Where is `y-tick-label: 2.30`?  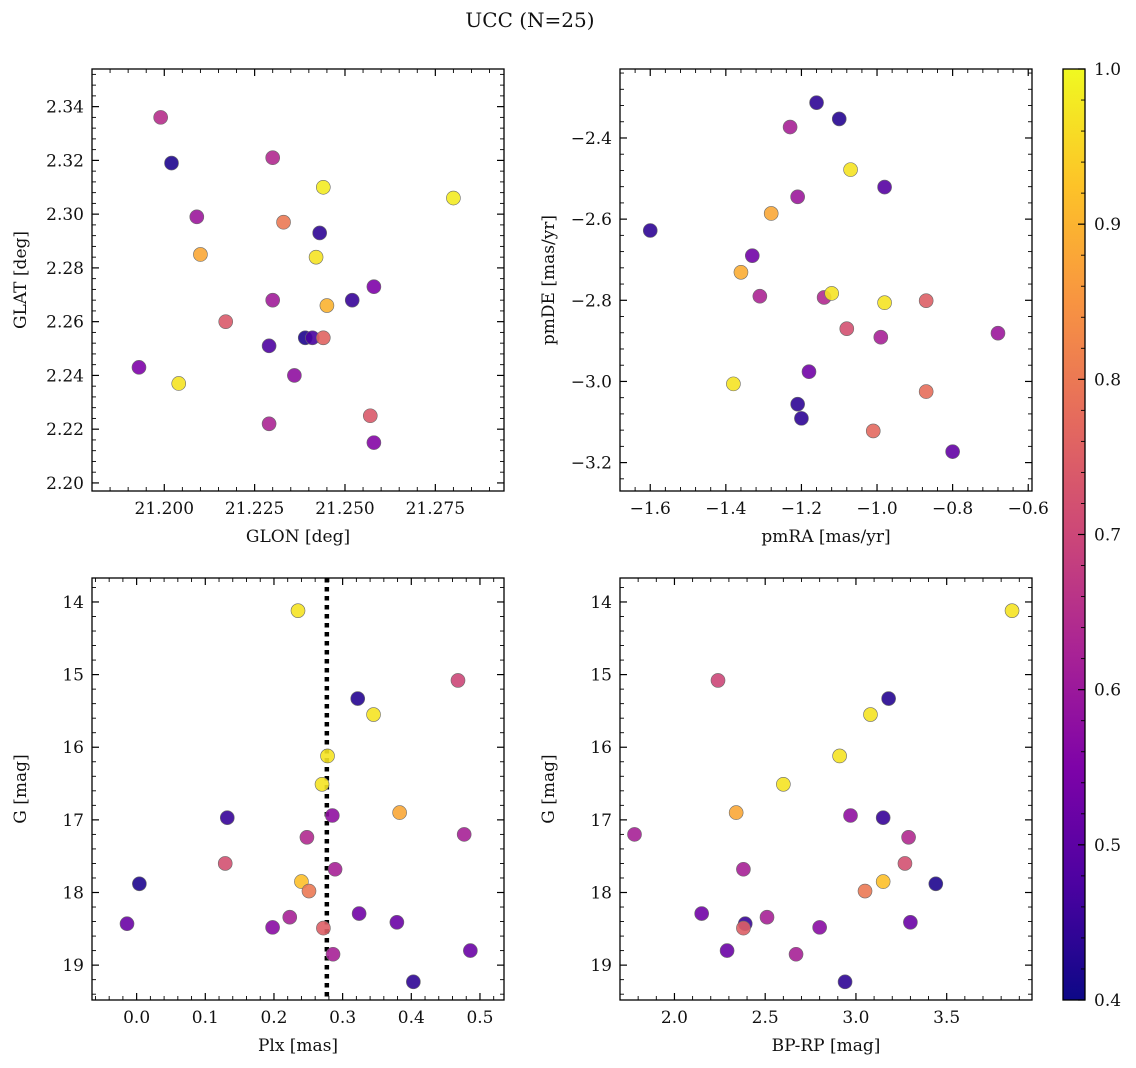
y-tick-label: 2.30 is located at coordinates (65, 215).